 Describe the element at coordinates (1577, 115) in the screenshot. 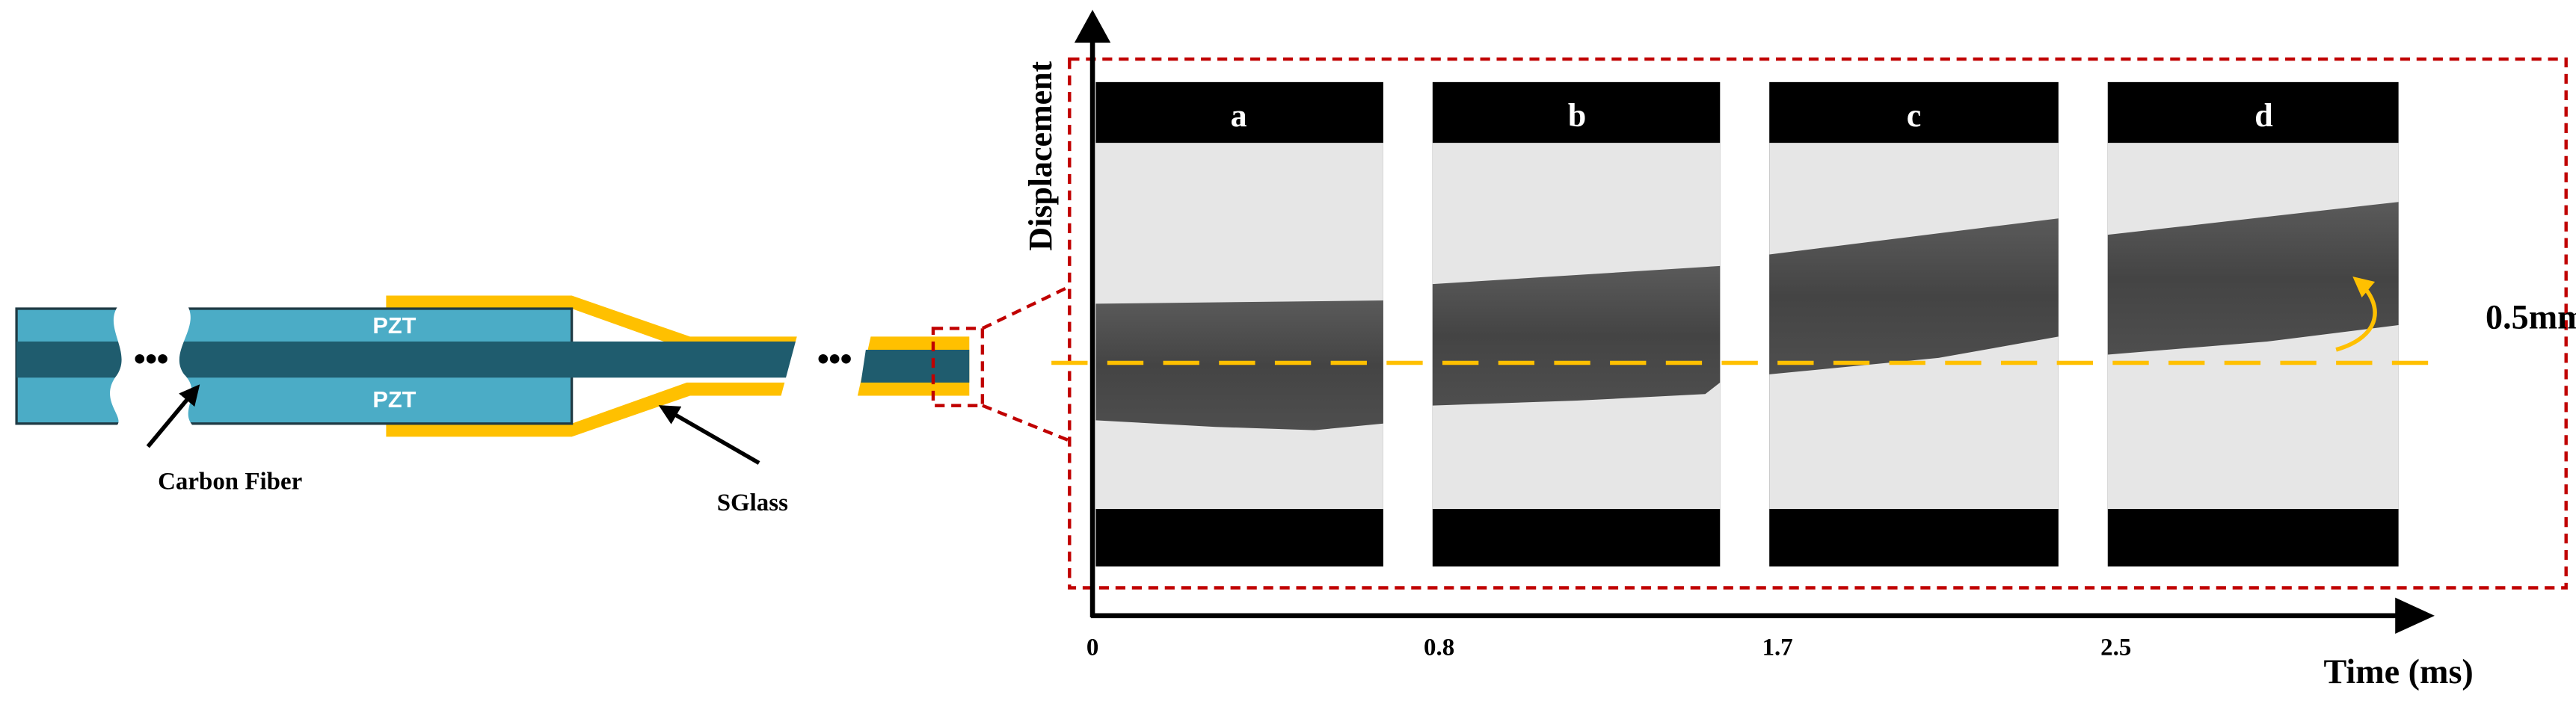

I see `panel-label: b` at that location.